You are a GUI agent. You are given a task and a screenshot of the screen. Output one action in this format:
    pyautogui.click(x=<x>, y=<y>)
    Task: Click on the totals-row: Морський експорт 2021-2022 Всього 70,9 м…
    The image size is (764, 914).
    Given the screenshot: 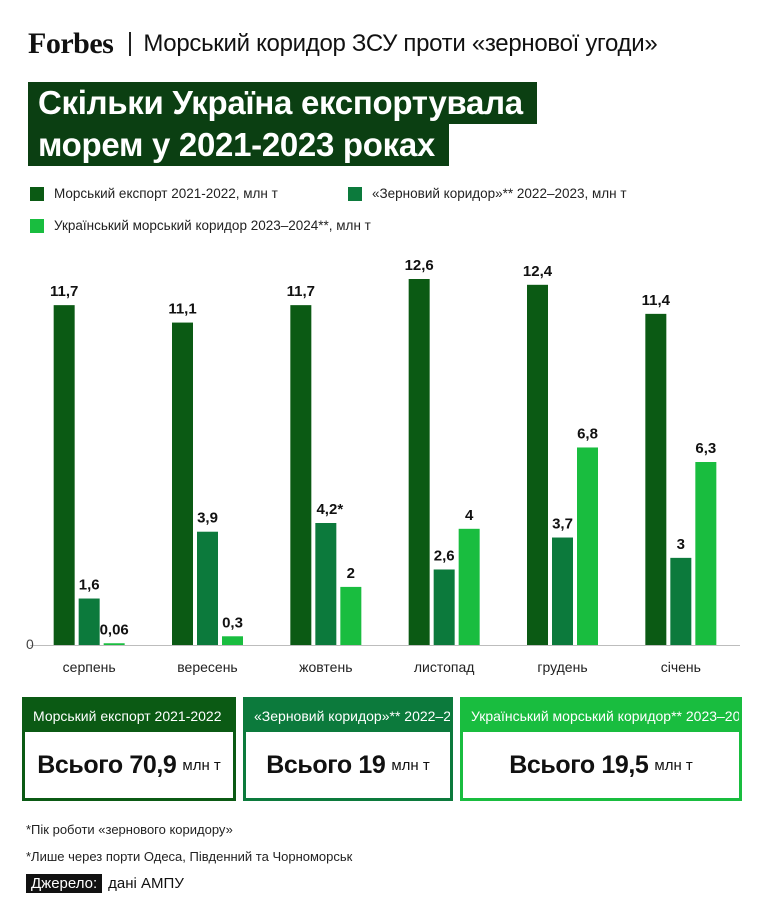 What is the action you would take?
    pyautogui.click(x=382, y=750)
    